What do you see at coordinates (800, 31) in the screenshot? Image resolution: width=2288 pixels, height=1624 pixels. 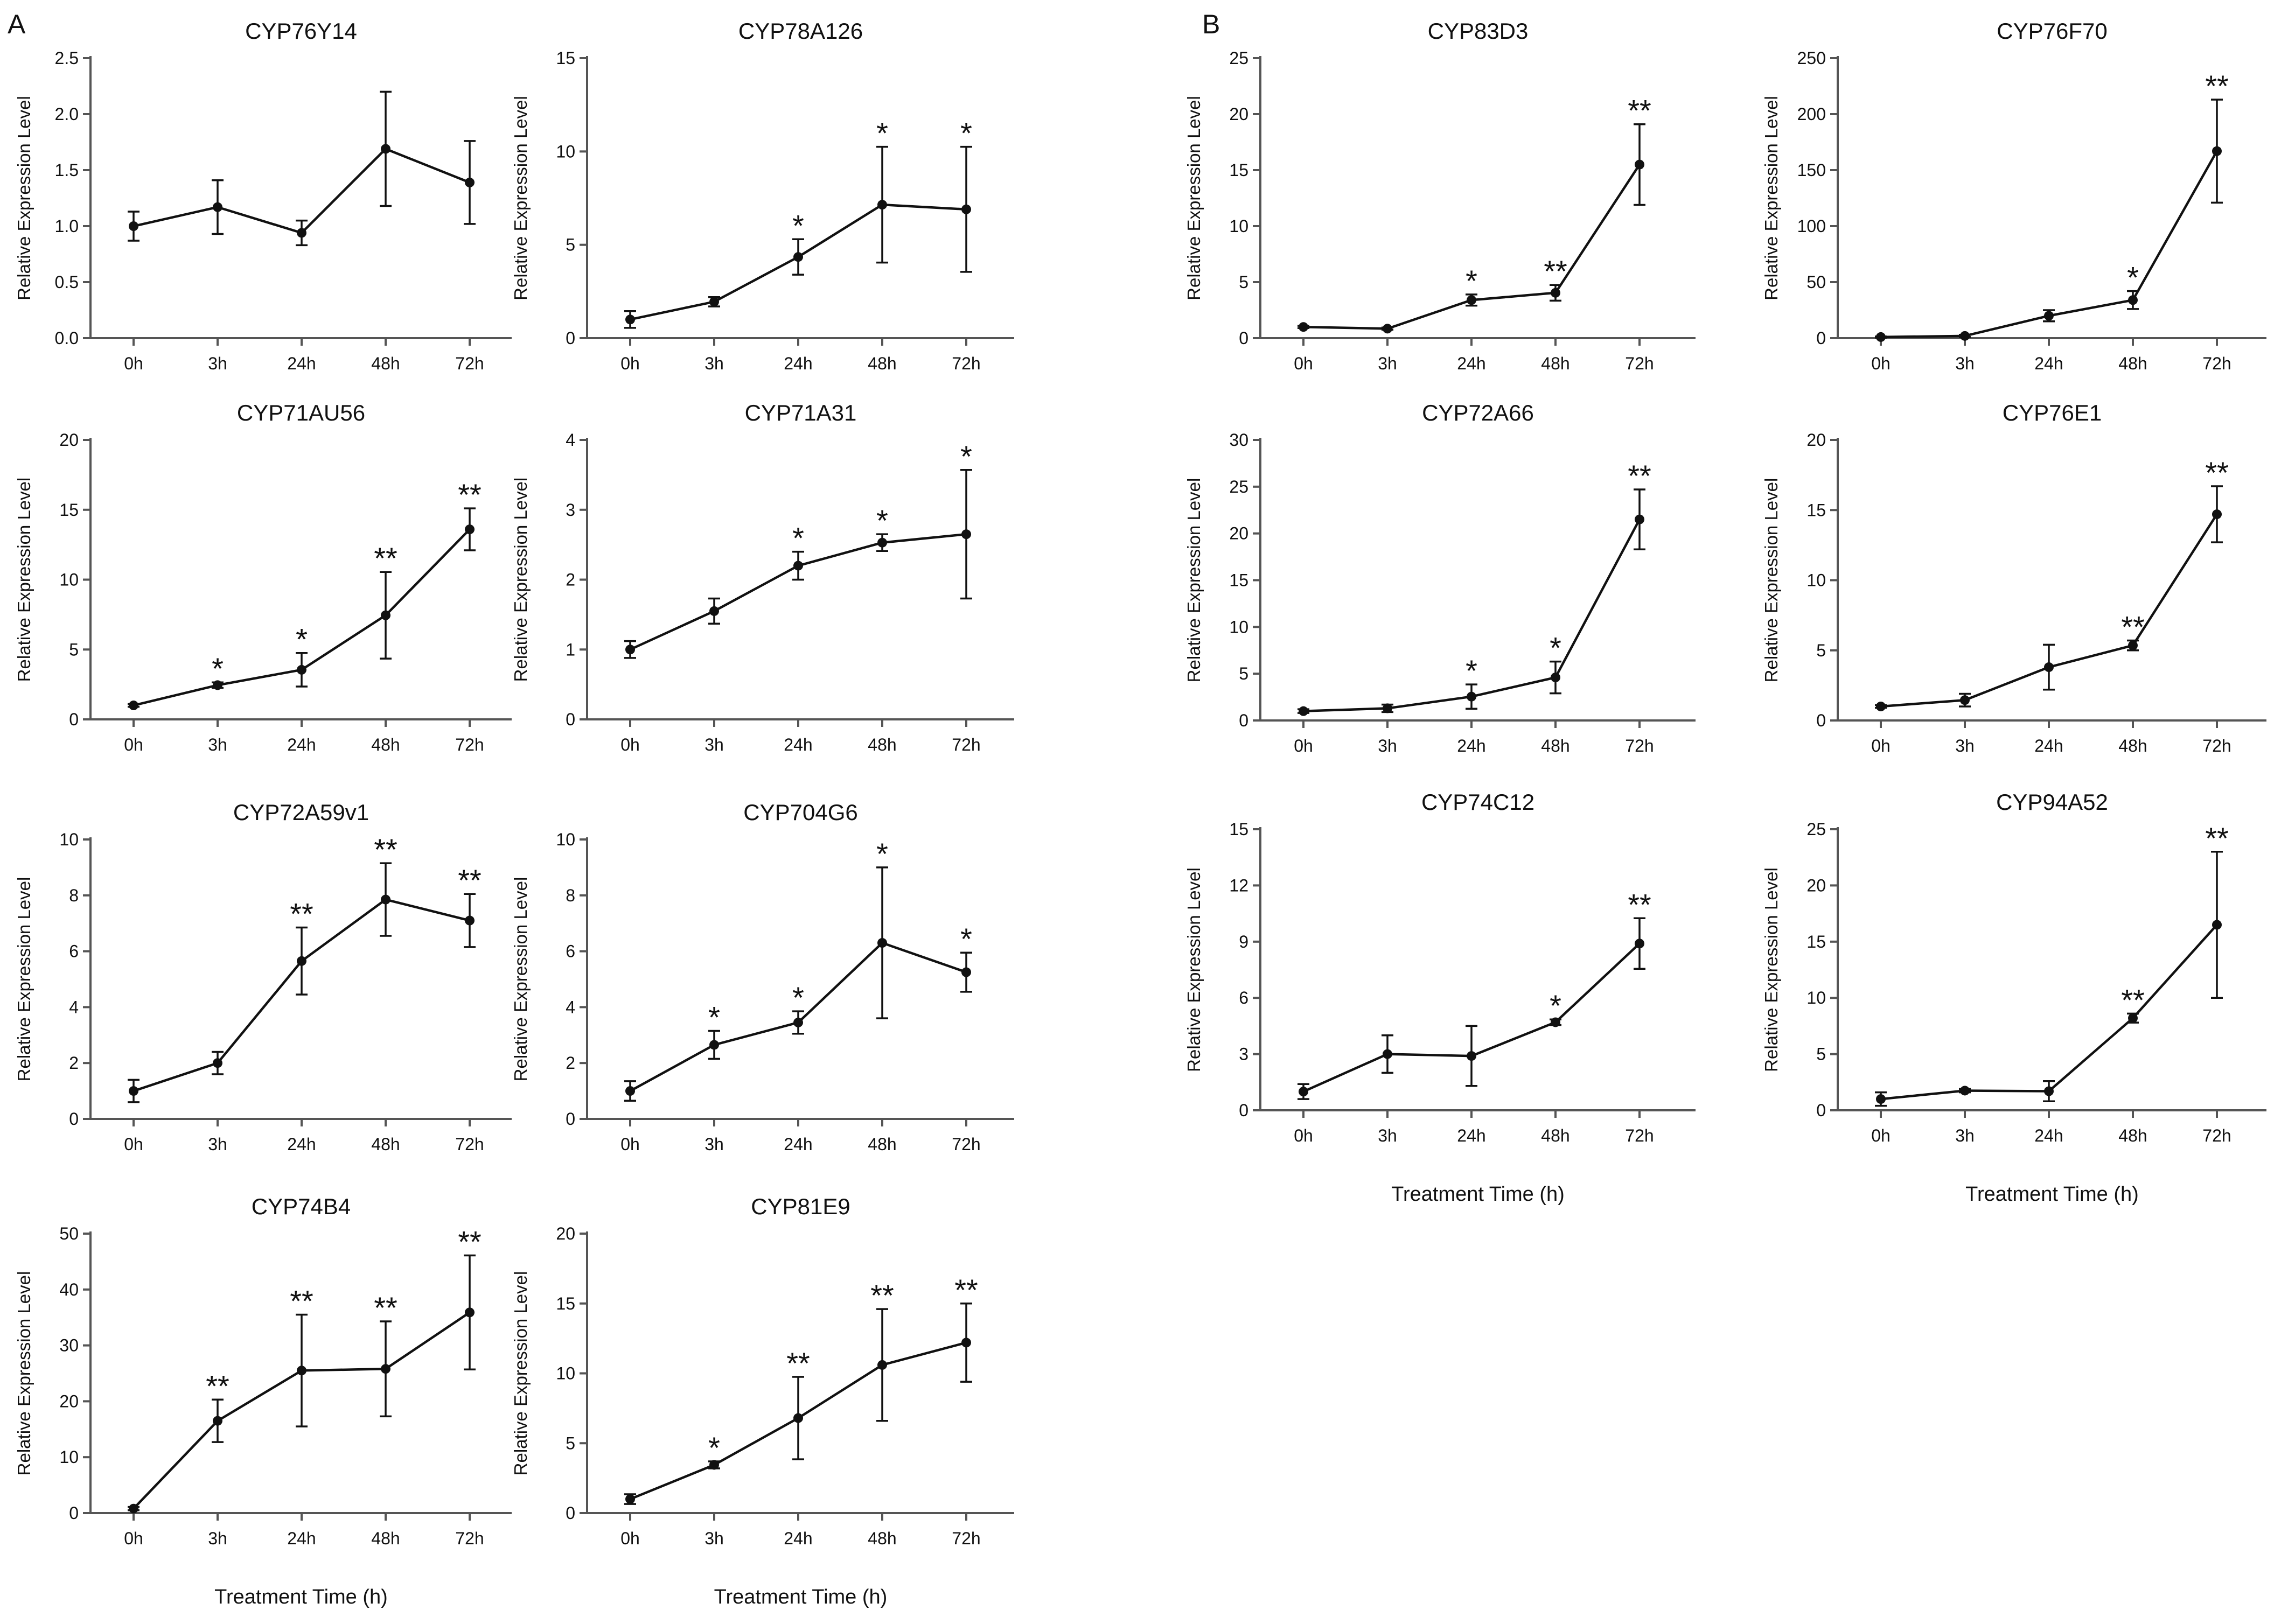 I see `chart-title: CYP78A126` at bounding box center [800, 31].